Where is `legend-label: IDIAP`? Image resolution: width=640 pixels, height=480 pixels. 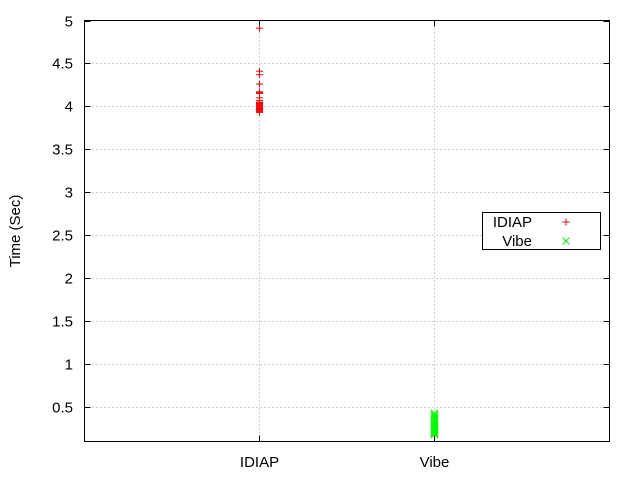
legend-label: IDIAP is located at coordinates (512, 222).